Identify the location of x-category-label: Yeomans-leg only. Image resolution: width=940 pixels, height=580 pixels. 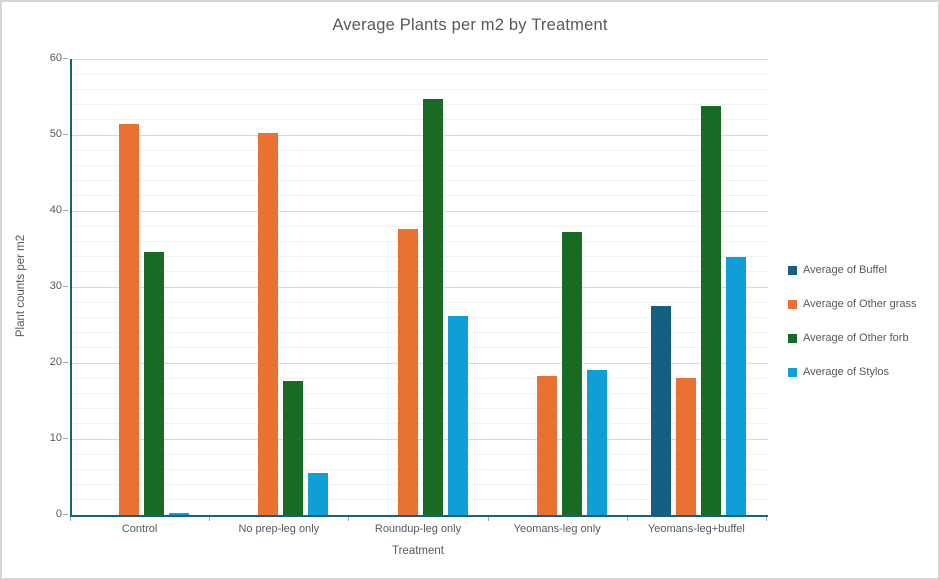
(557, 529).